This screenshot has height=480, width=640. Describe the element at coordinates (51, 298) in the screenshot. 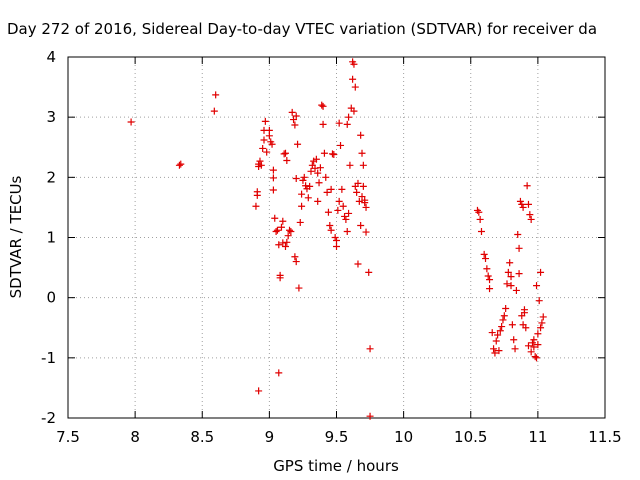

I see `y-tick-label: 0` at that location.